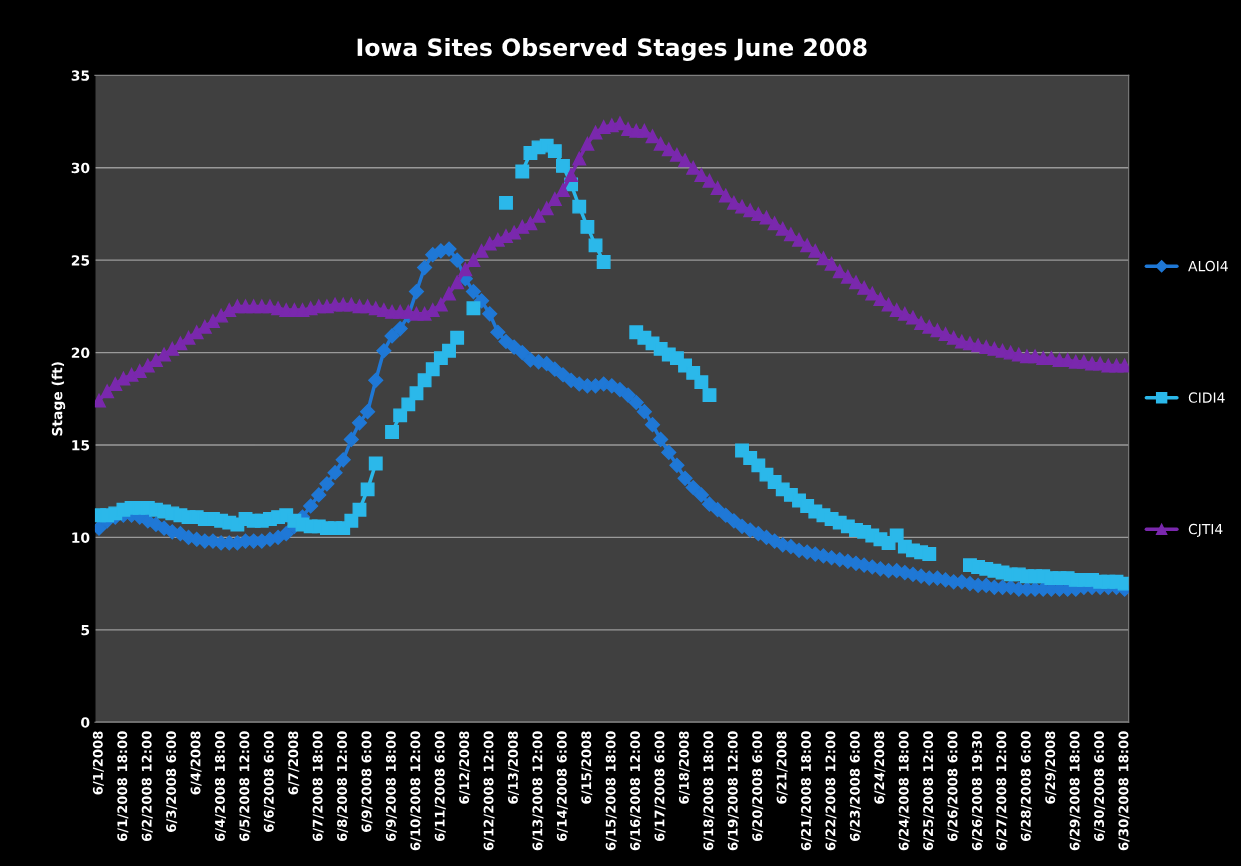  Describe the element at coordinates (269, 781) in the screenshot. I see `x-tick-label: 6/6/2008 6:00` at that location.